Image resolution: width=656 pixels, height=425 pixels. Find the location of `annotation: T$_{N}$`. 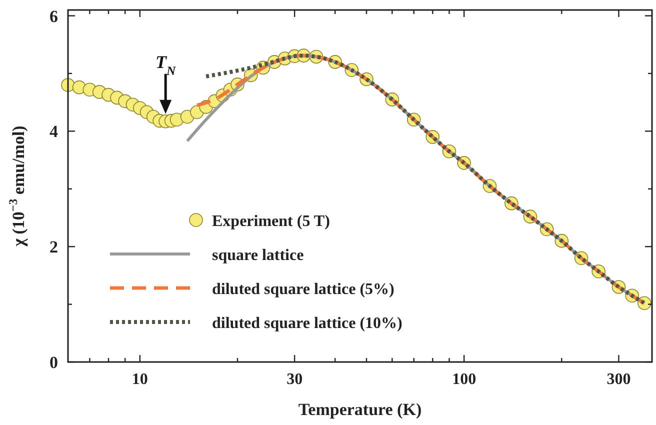

annotation: T$_{N}$ is located at coordinates (166, 65).